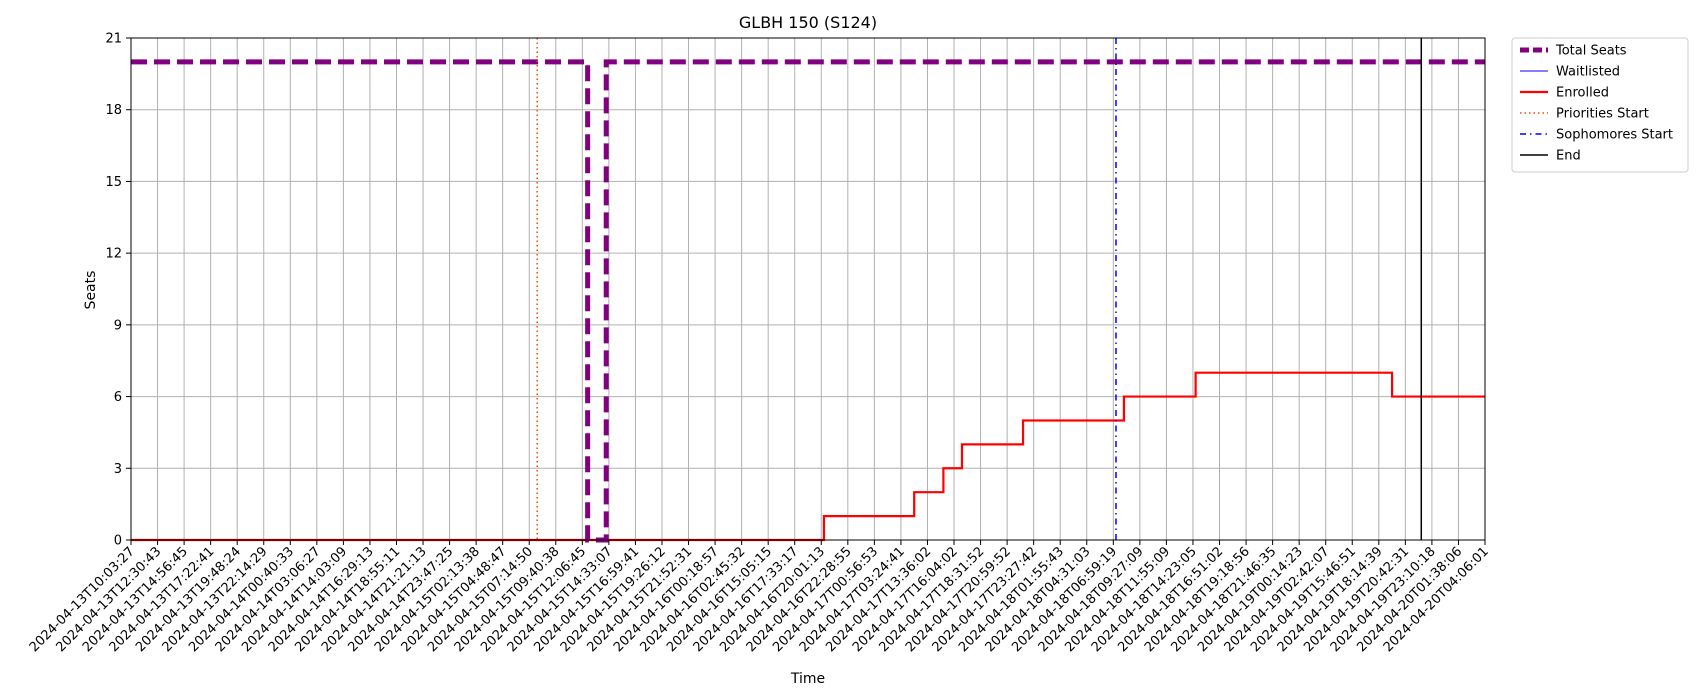 Image resolution: width=1700 pixels, height=700 pixels. What do you see at coordinates (118, 397) in the screenshot?
I see `y-tick-label: 6` at bounding box center [118, 397].